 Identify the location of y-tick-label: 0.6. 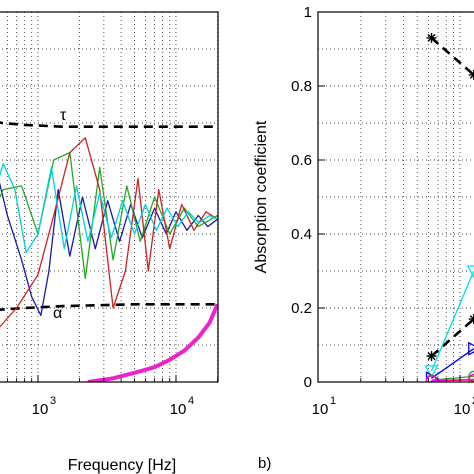
(301, 160).